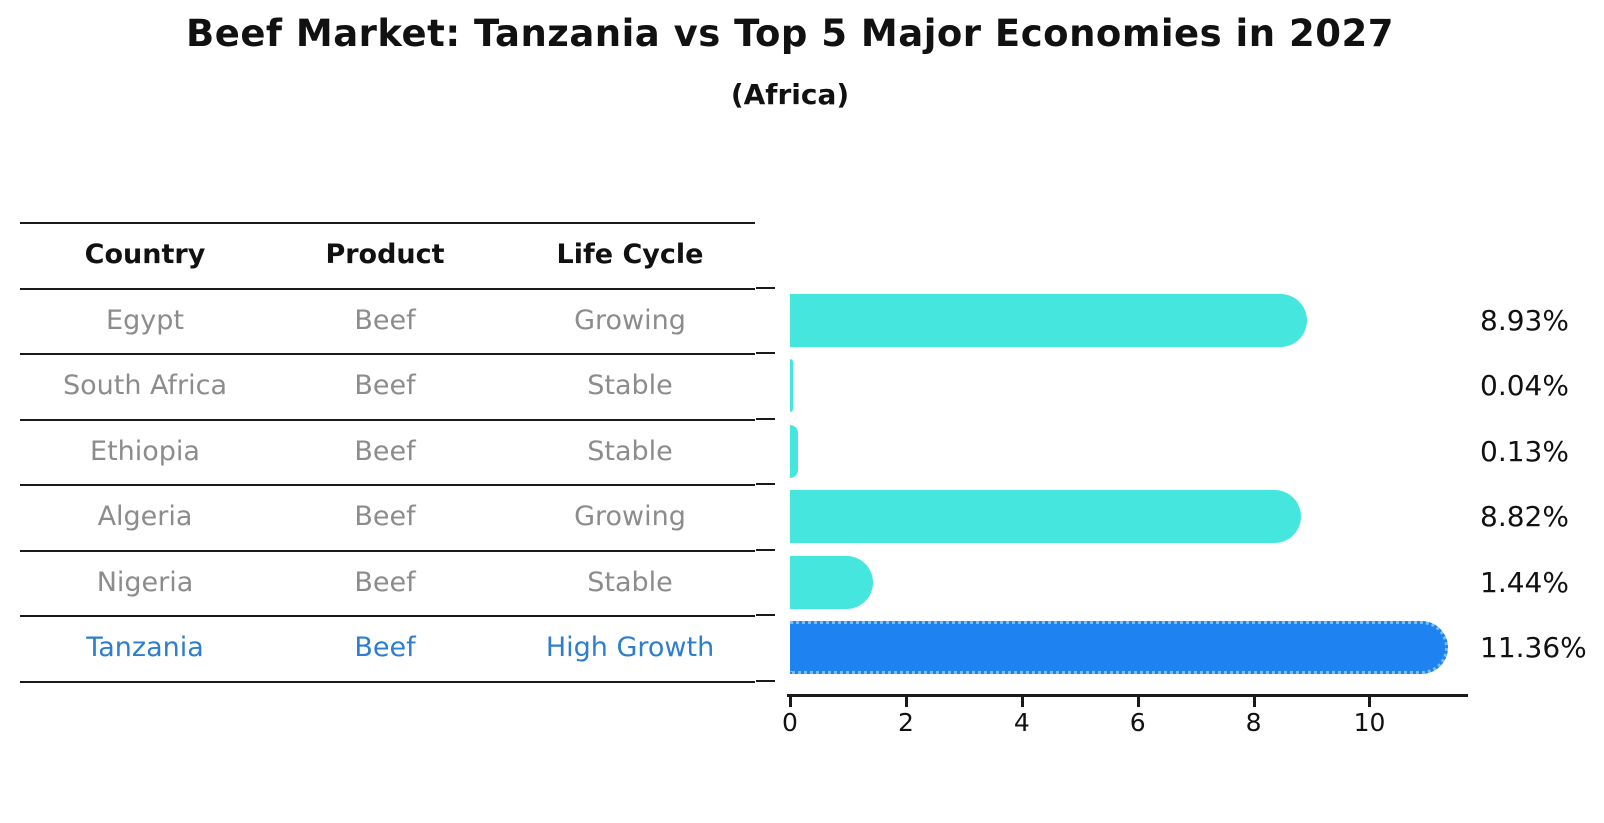 The width and height of the screenshot is (1604, 823). I want to click on bar-value-label: 0.04%, so click(1524, 385).